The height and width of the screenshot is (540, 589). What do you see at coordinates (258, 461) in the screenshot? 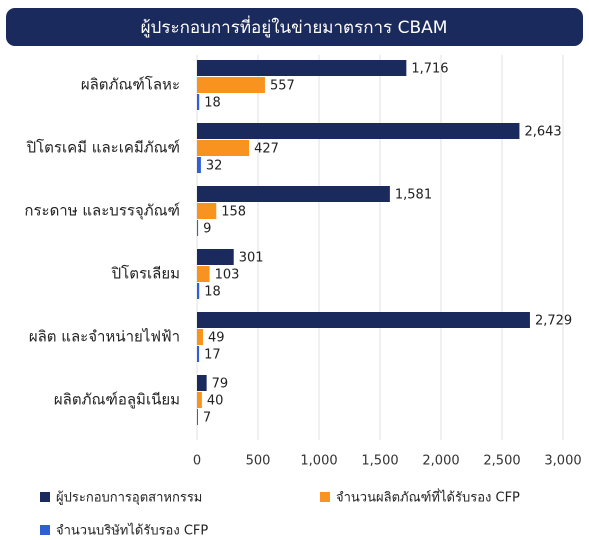
I see `x-tick-label: 500` at bounding box center [258, 461].